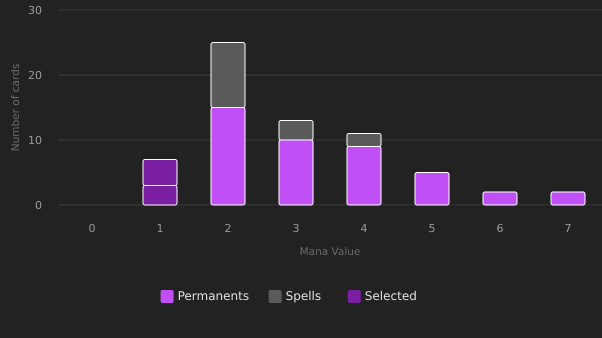 The width and height of the screenshot is (602, 338). Describe the element at coordinates (568, 228) in the screenshot. I see `x-tick-label: 7` at that location.